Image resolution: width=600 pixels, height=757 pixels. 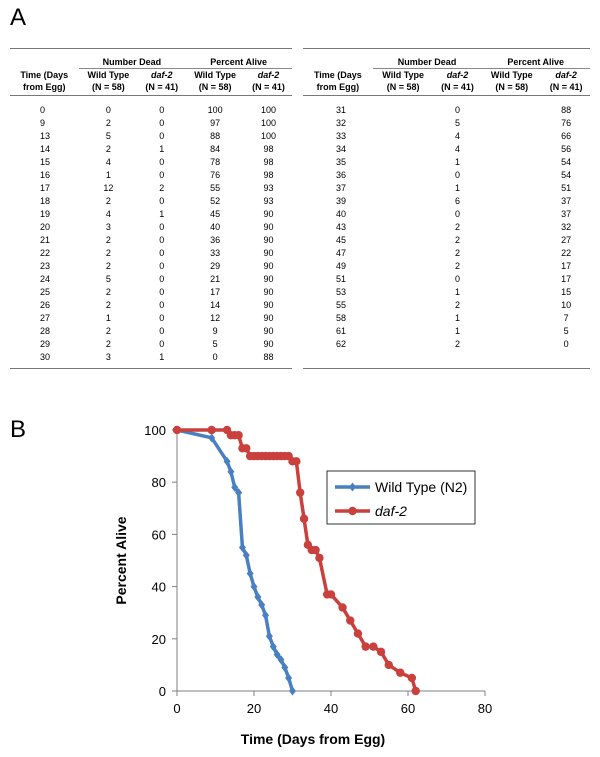 I want to click on time-cell: 29, so click(x=45, y=344).